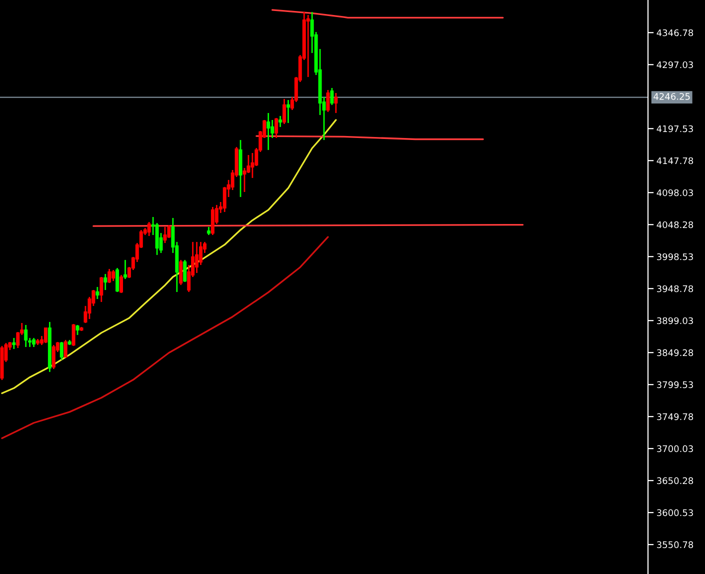  What do you see at coordinates (675, 288) in the screenshot?
I see `y-tick-label: 3948.78` at bounding box center [675, 288].